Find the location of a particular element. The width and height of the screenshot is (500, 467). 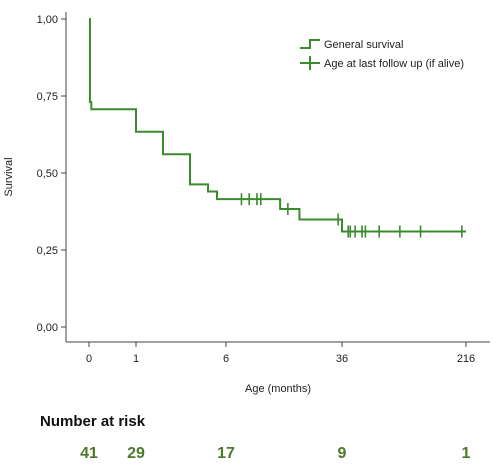

legend-survival-label: General survival is located at coordinates (363, 45).